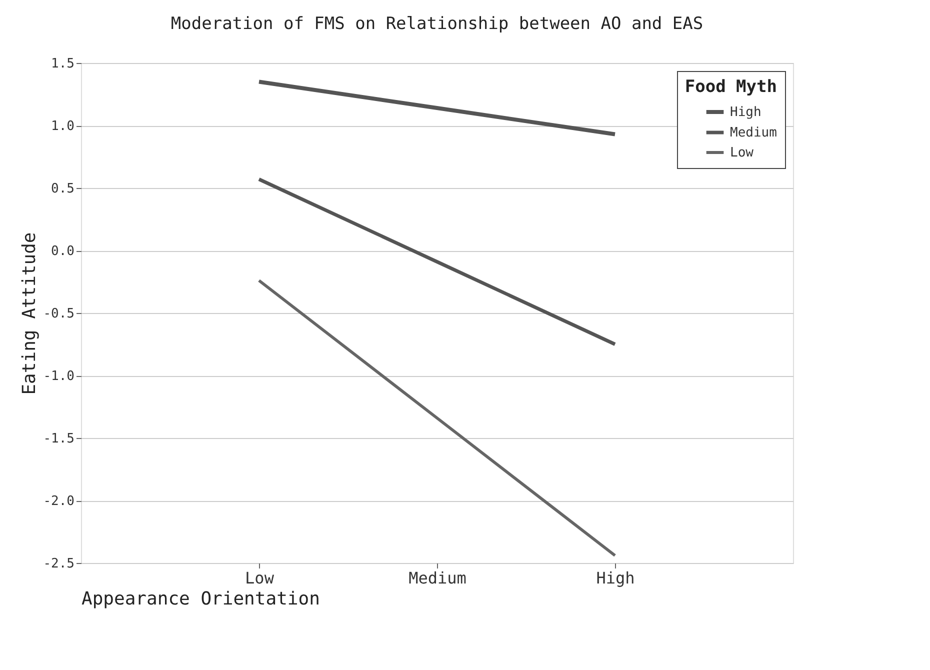  Describe the element at coordinates (742, 153) in the screenshot. I see `legend-label: Low` at that location.